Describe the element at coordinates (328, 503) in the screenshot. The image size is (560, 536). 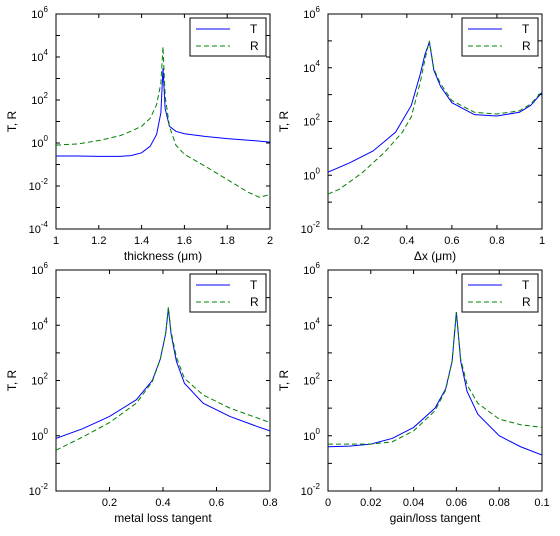
I see `x-tick-label: 0` at that location.